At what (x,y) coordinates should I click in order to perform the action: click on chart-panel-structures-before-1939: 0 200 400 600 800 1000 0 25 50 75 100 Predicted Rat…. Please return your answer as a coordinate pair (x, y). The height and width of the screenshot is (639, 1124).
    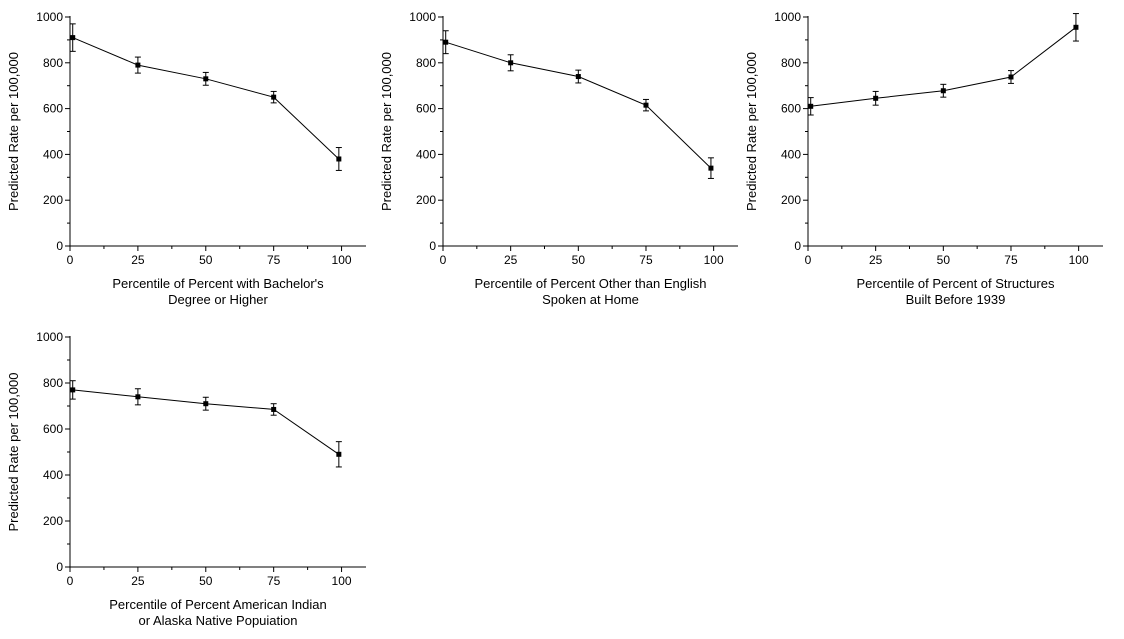
    Looking at the image, I should click on (923, 158).